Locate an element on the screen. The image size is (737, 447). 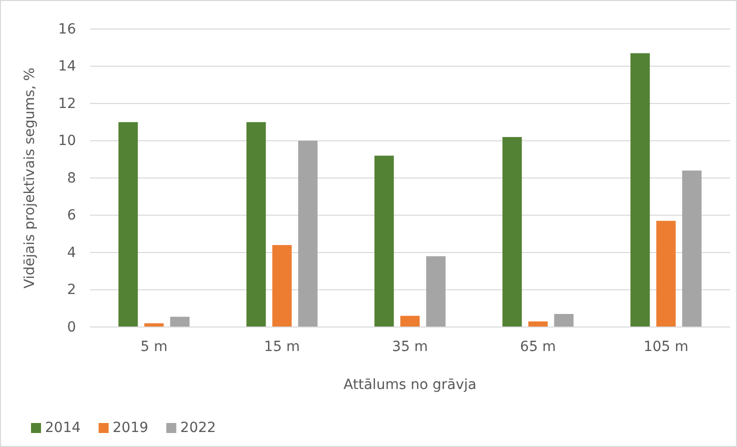
y-axis-title: Vidējais projektīvais segums, % is located at coordinates (30, 178).